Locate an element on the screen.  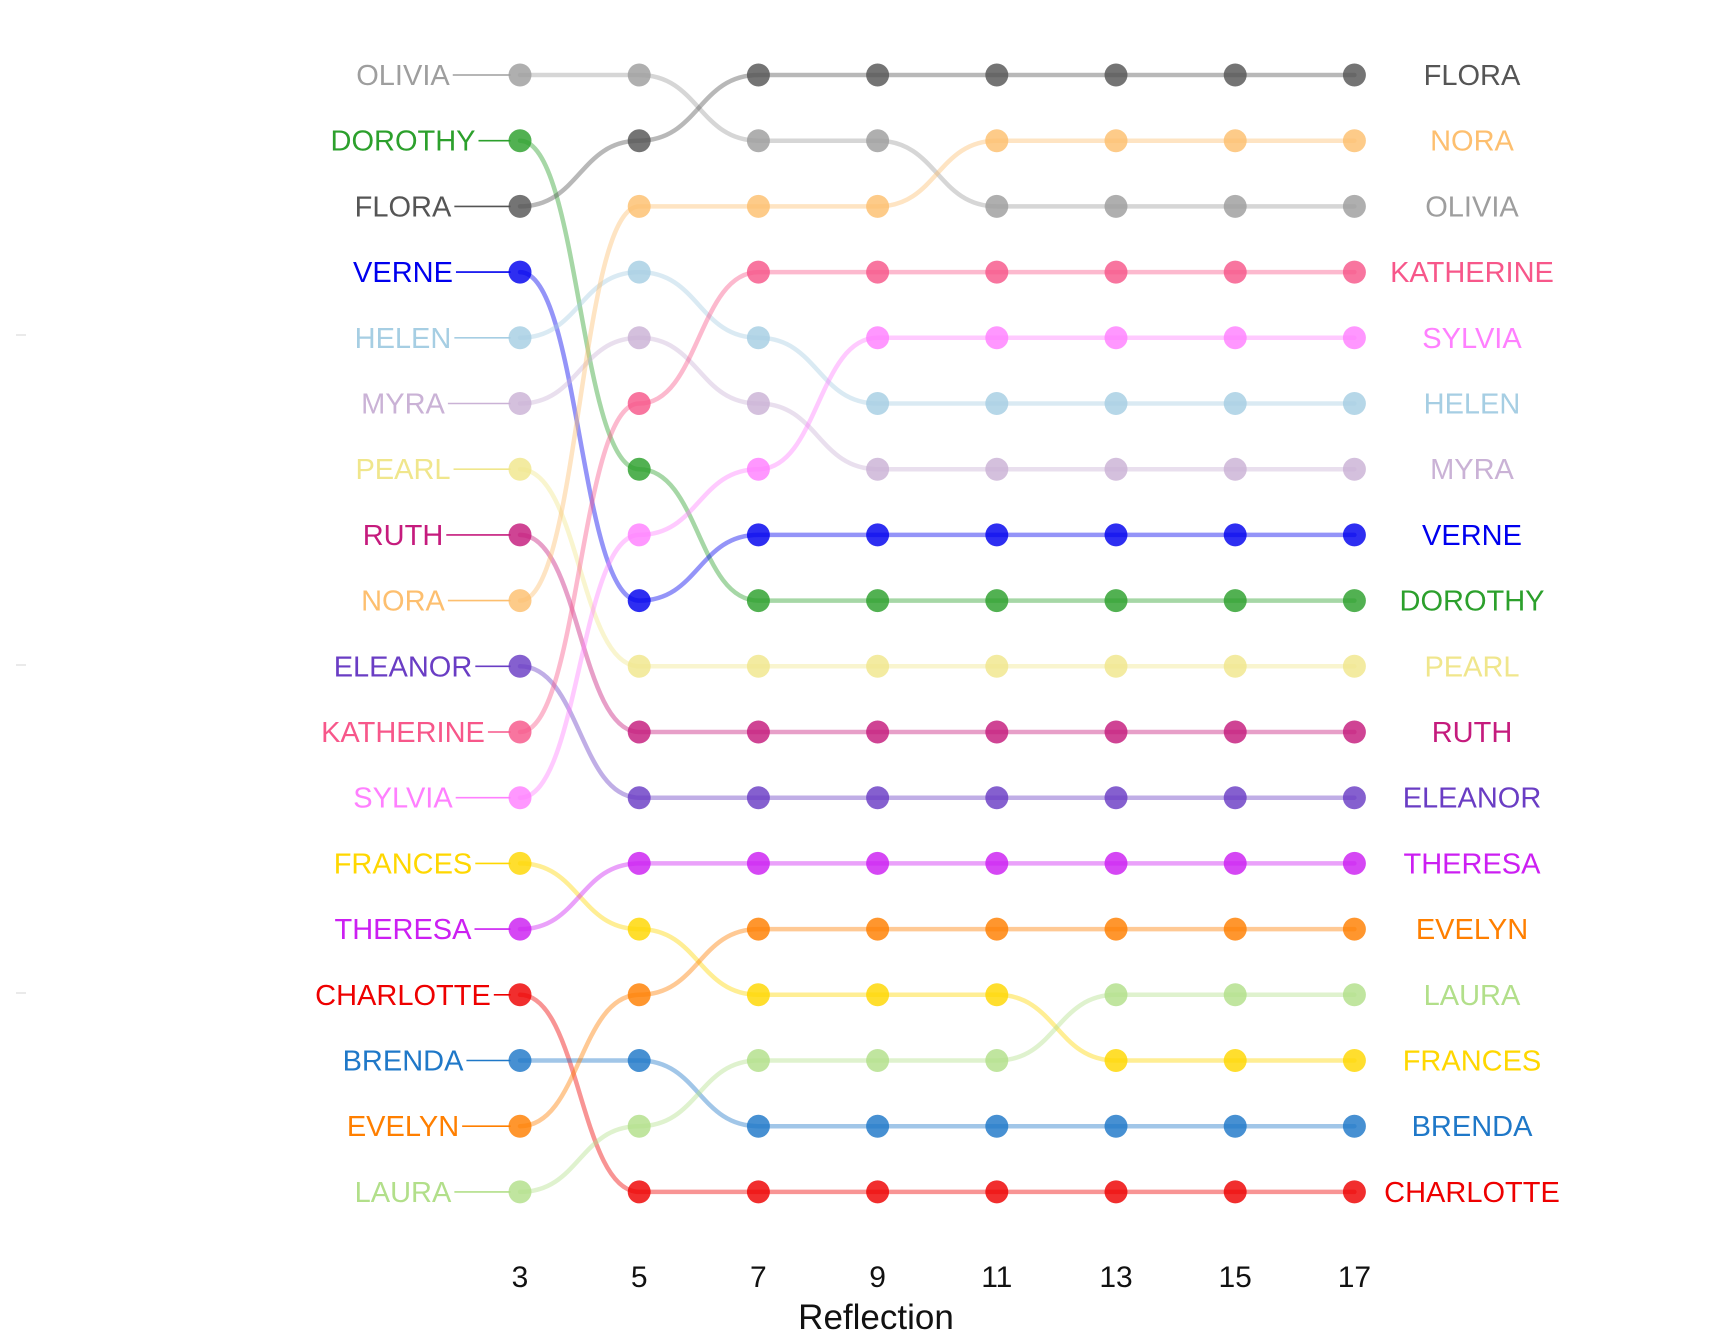
left-label-frances: FRANCES is located at coordinates (403, 864).